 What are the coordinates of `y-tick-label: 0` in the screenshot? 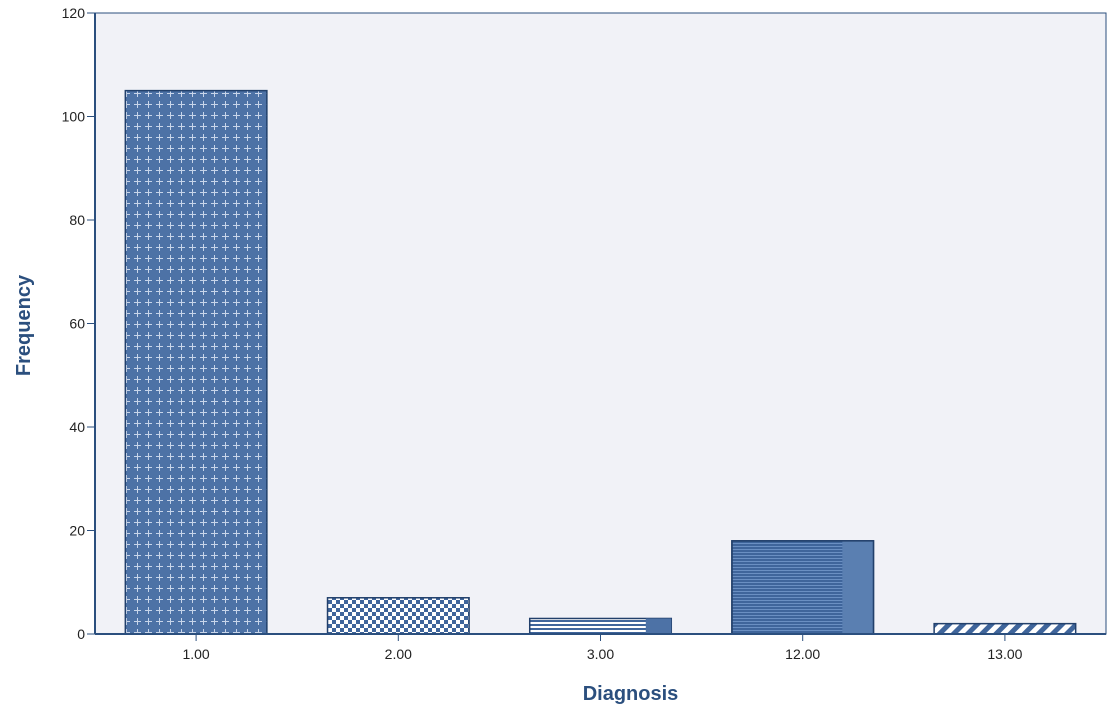 It's located at (81, 634).